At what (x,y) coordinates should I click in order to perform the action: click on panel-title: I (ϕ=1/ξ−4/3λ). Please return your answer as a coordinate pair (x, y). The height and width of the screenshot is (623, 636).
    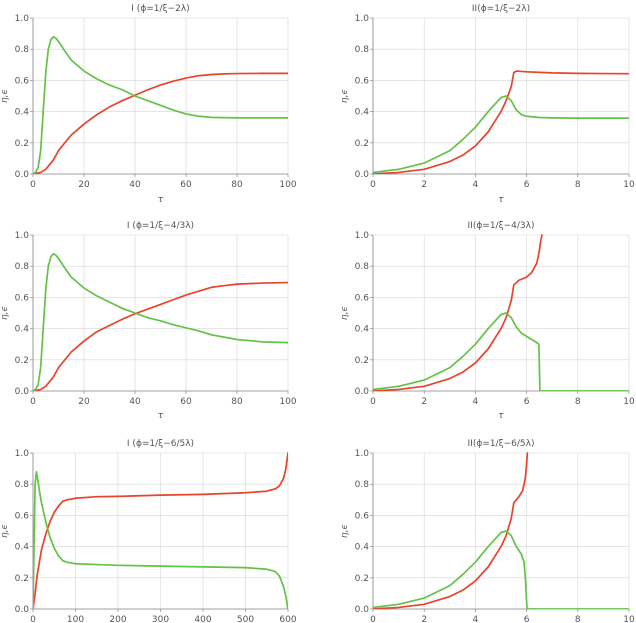
    Looking at the image, I should click on (160, 226).